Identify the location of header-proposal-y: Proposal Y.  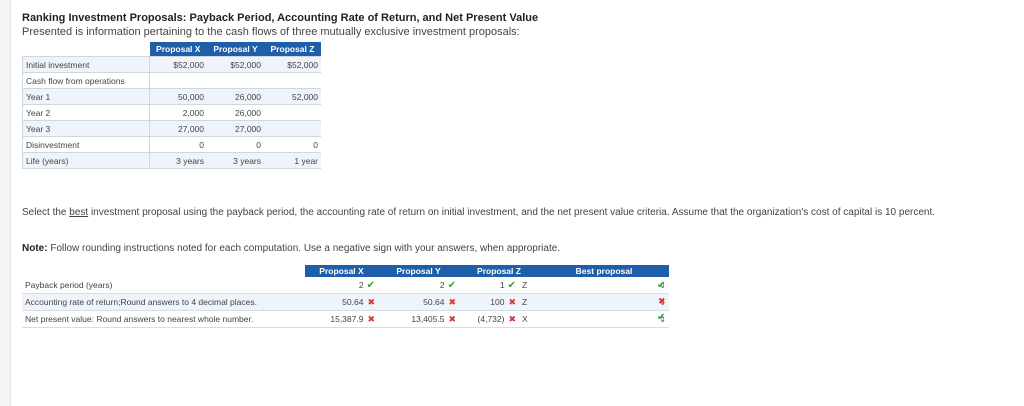
(235, 49).